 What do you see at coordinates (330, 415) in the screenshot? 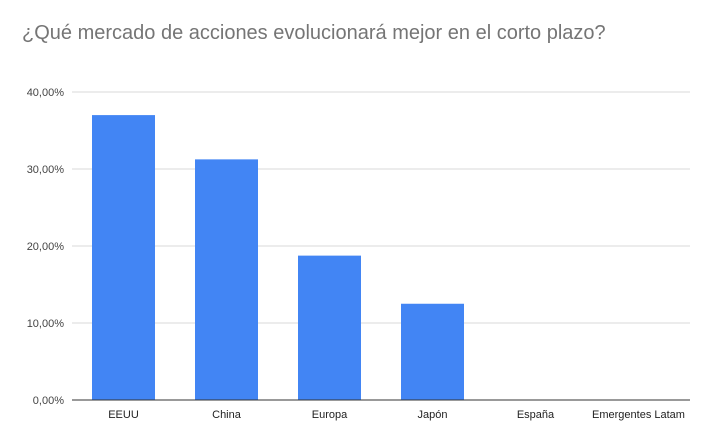
I see `x-tick-label: Europa` at bounding box center [330, 415].